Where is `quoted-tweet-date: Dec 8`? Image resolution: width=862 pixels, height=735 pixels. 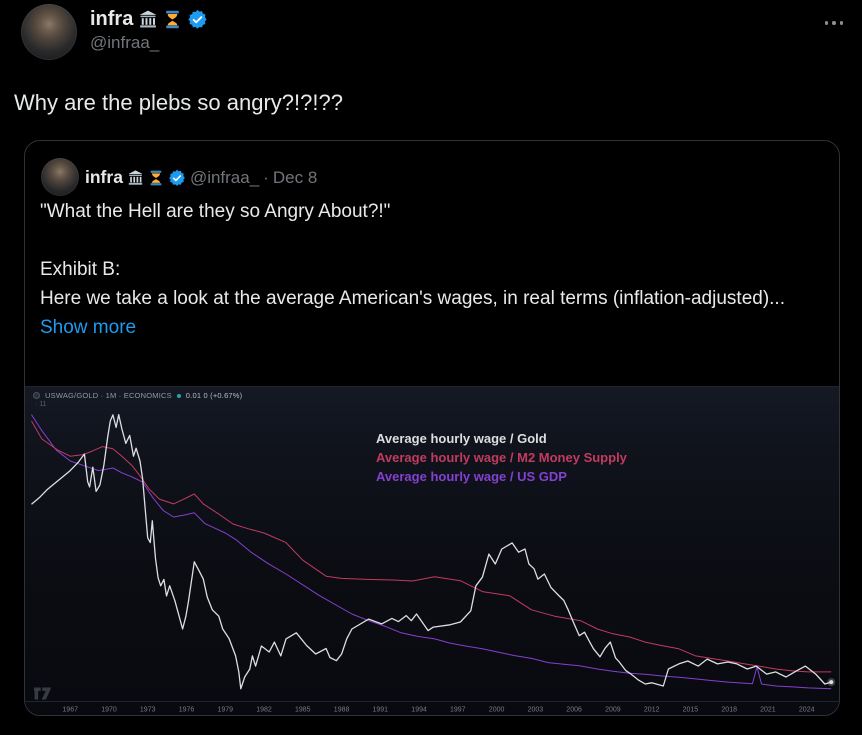 quoted-tweet-date: Dec 8 is located at coordinates (295, 177).